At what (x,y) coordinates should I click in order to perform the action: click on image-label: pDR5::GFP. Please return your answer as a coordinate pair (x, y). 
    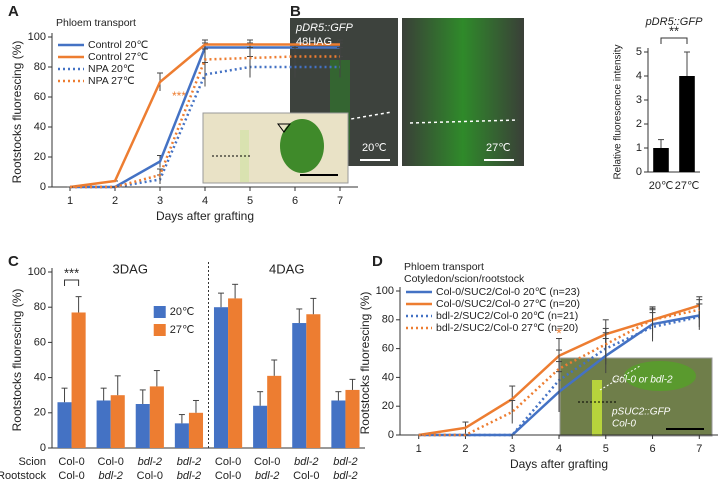
    Looking at the image, I should click on (324, 28).